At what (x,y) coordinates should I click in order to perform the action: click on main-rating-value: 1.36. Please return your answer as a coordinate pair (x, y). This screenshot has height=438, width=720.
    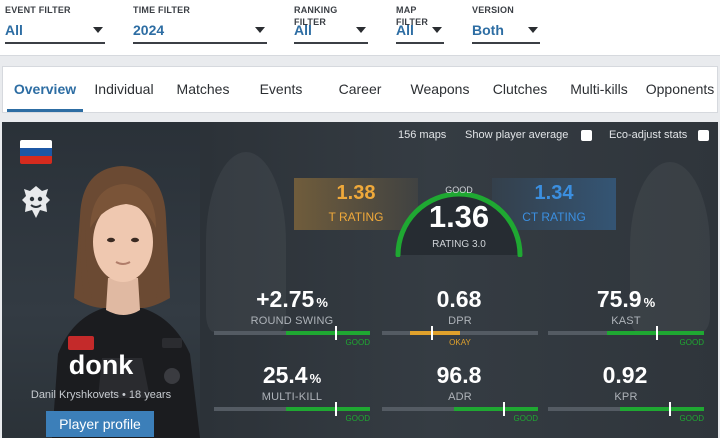
    Looking at the image, I should click on (459, 216).